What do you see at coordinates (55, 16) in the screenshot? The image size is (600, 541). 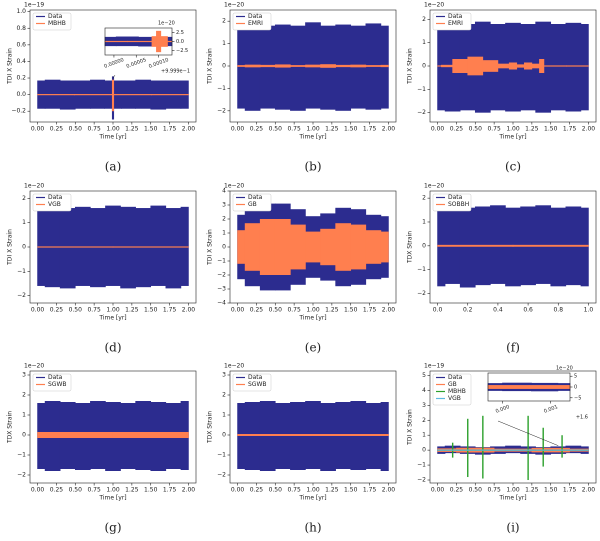 I see `legend-label: Data` at bounding box center [55, 16].